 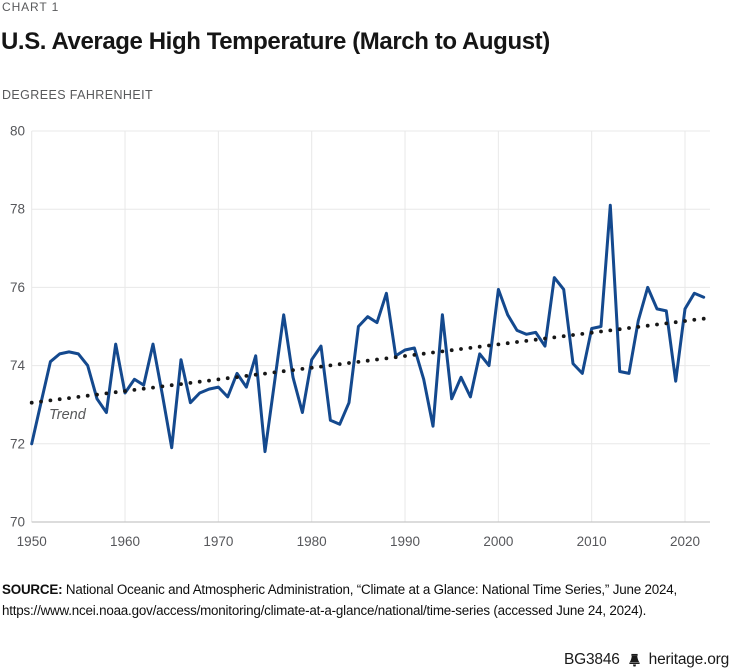 I want to click on site-link: heritage.org, so click(x=689, y=659).